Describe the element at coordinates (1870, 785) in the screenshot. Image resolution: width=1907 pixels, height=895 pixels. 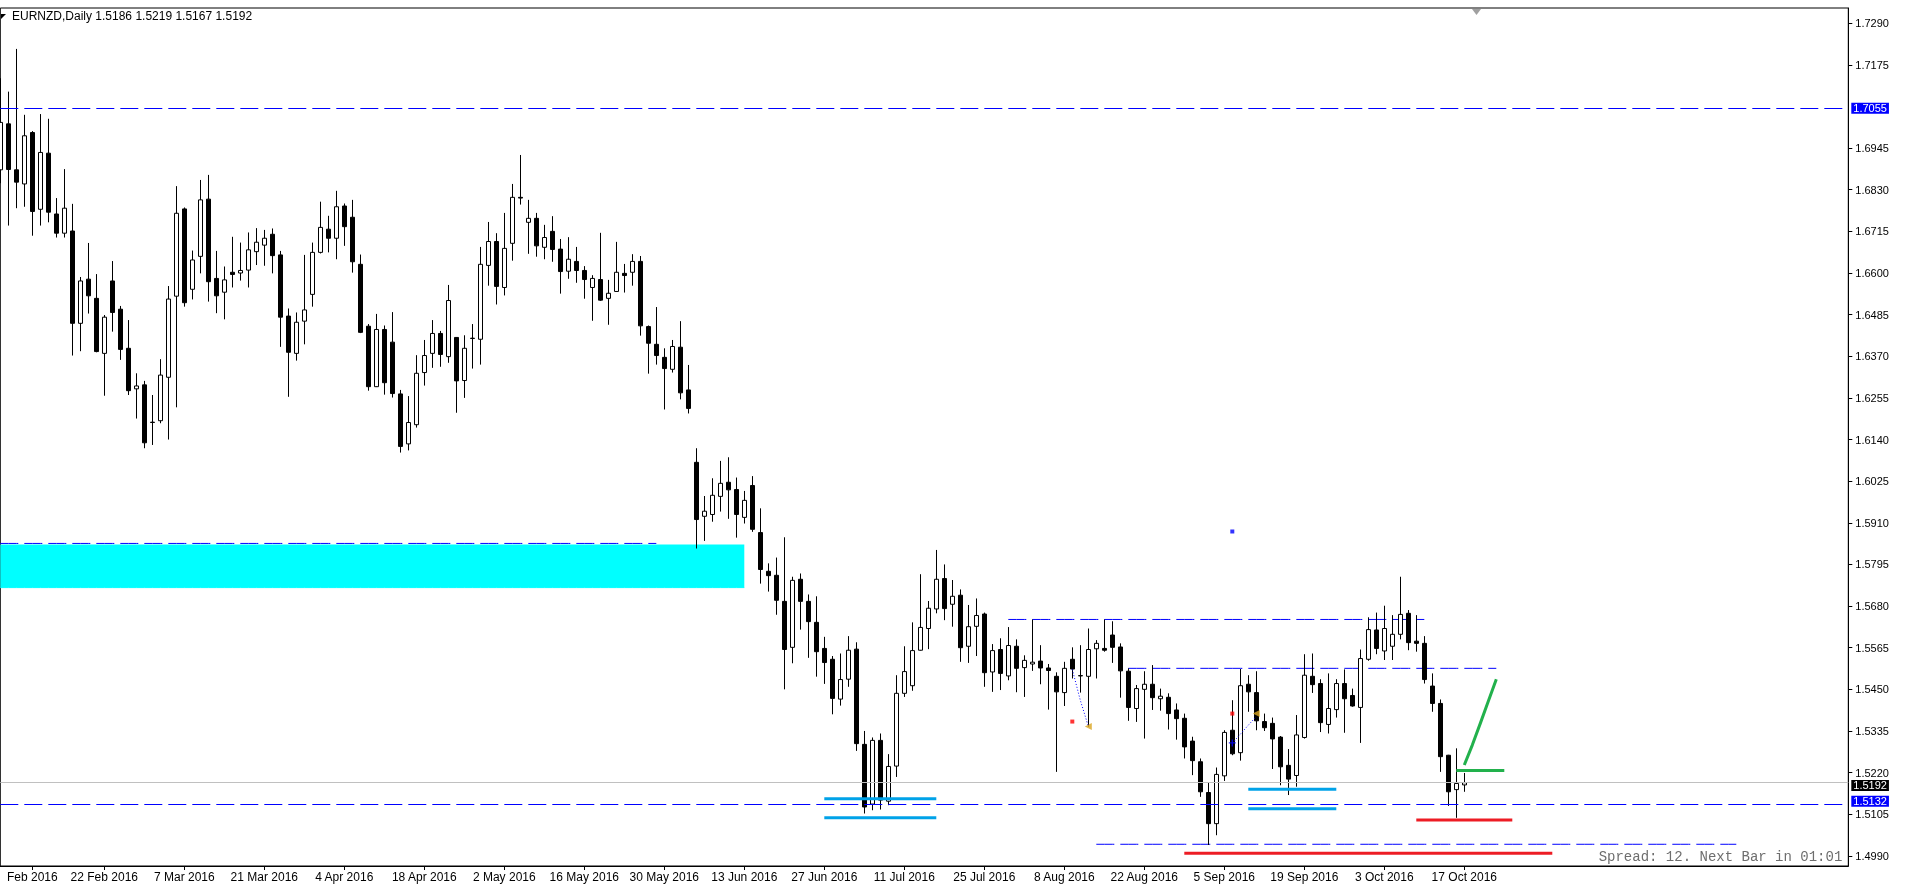
I see `ref-line-label: 1.5192` at that location.